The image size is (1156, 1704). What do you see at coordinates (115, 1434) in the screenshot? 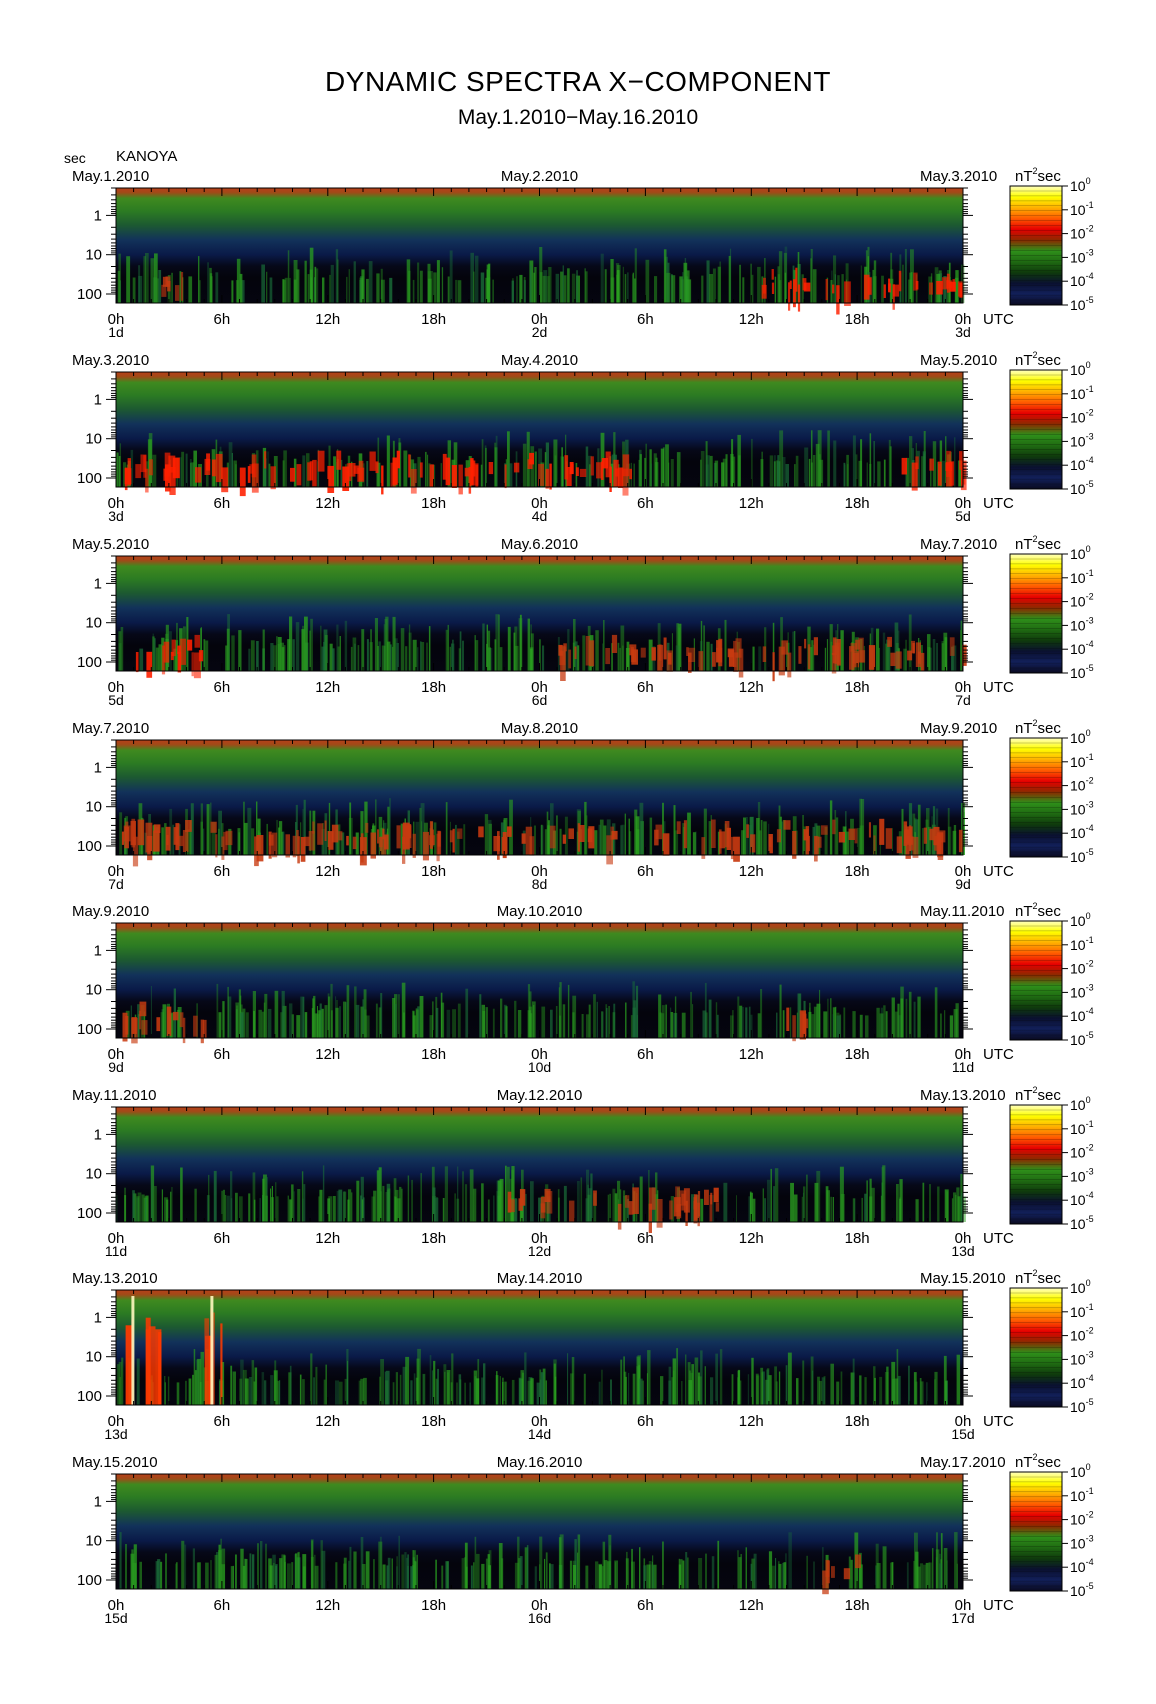
I see `day-label: 13d` at bounding box center [115, 1434].